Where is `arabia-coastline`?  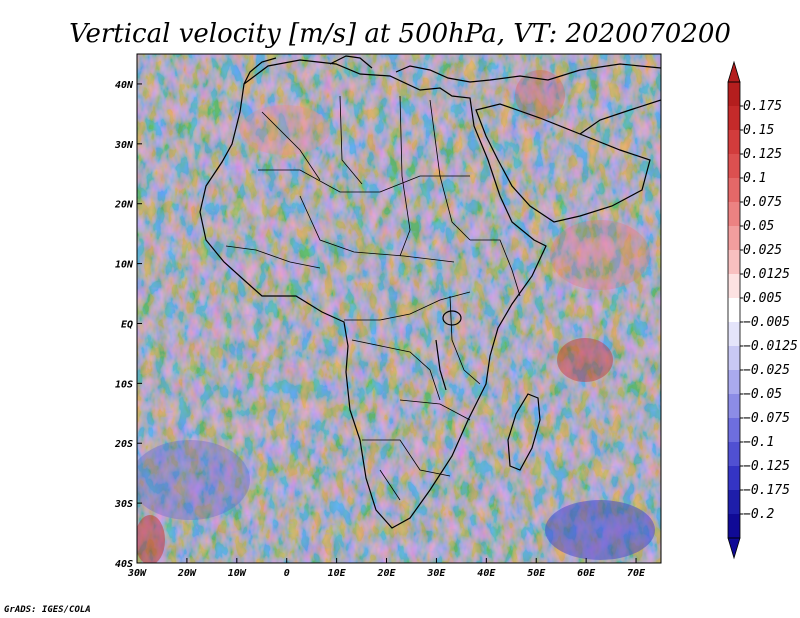
arabia-coastline is located at coordinates (563, 163).